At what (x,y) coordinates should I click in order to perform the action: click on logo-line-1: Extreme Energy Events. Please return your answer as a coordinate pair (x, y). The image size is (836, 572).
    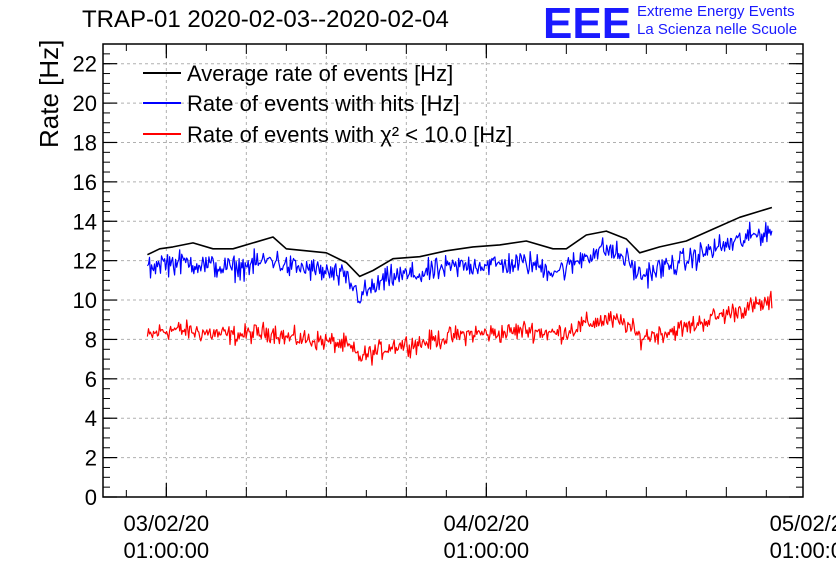
    Looking at the image, I should click on (716, 11).